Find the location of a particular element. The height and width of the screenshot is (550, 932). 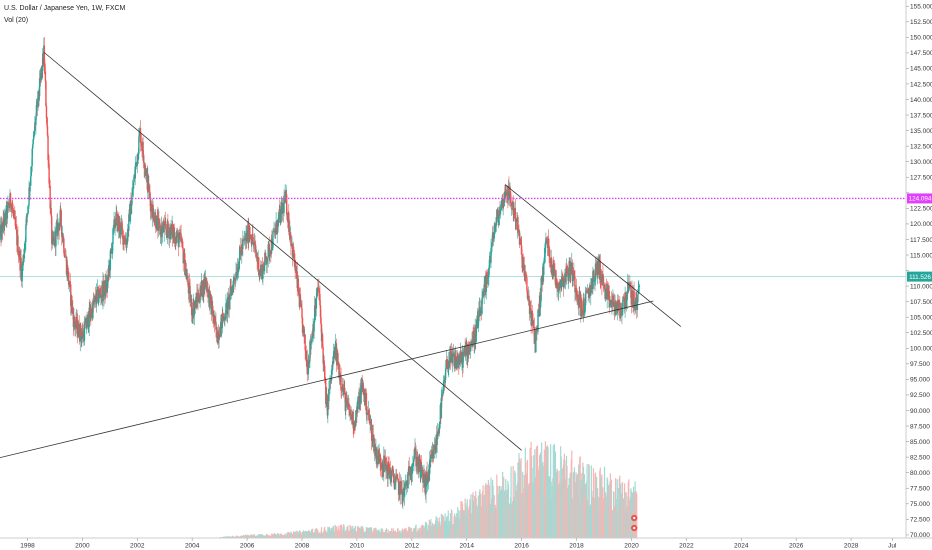

x-tick-label: Jul is located at coordinates (892, 546).